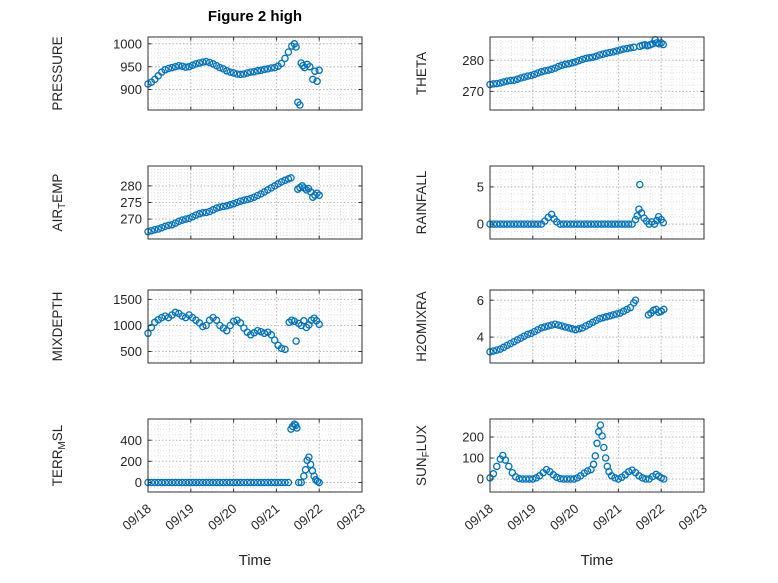  Describe the element at coordinates (59, 203) in the screenshot. I see `y-axis-label: AIRTEMP` at that location.